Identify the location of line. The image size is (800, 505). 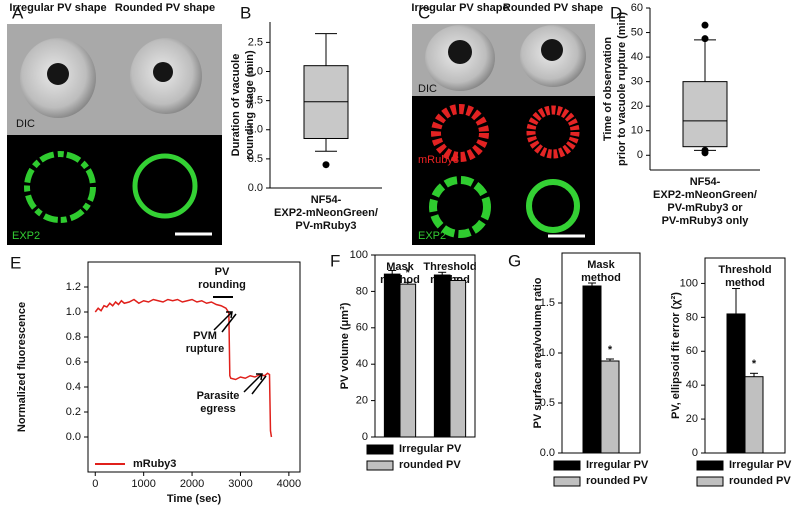
(183, 368).